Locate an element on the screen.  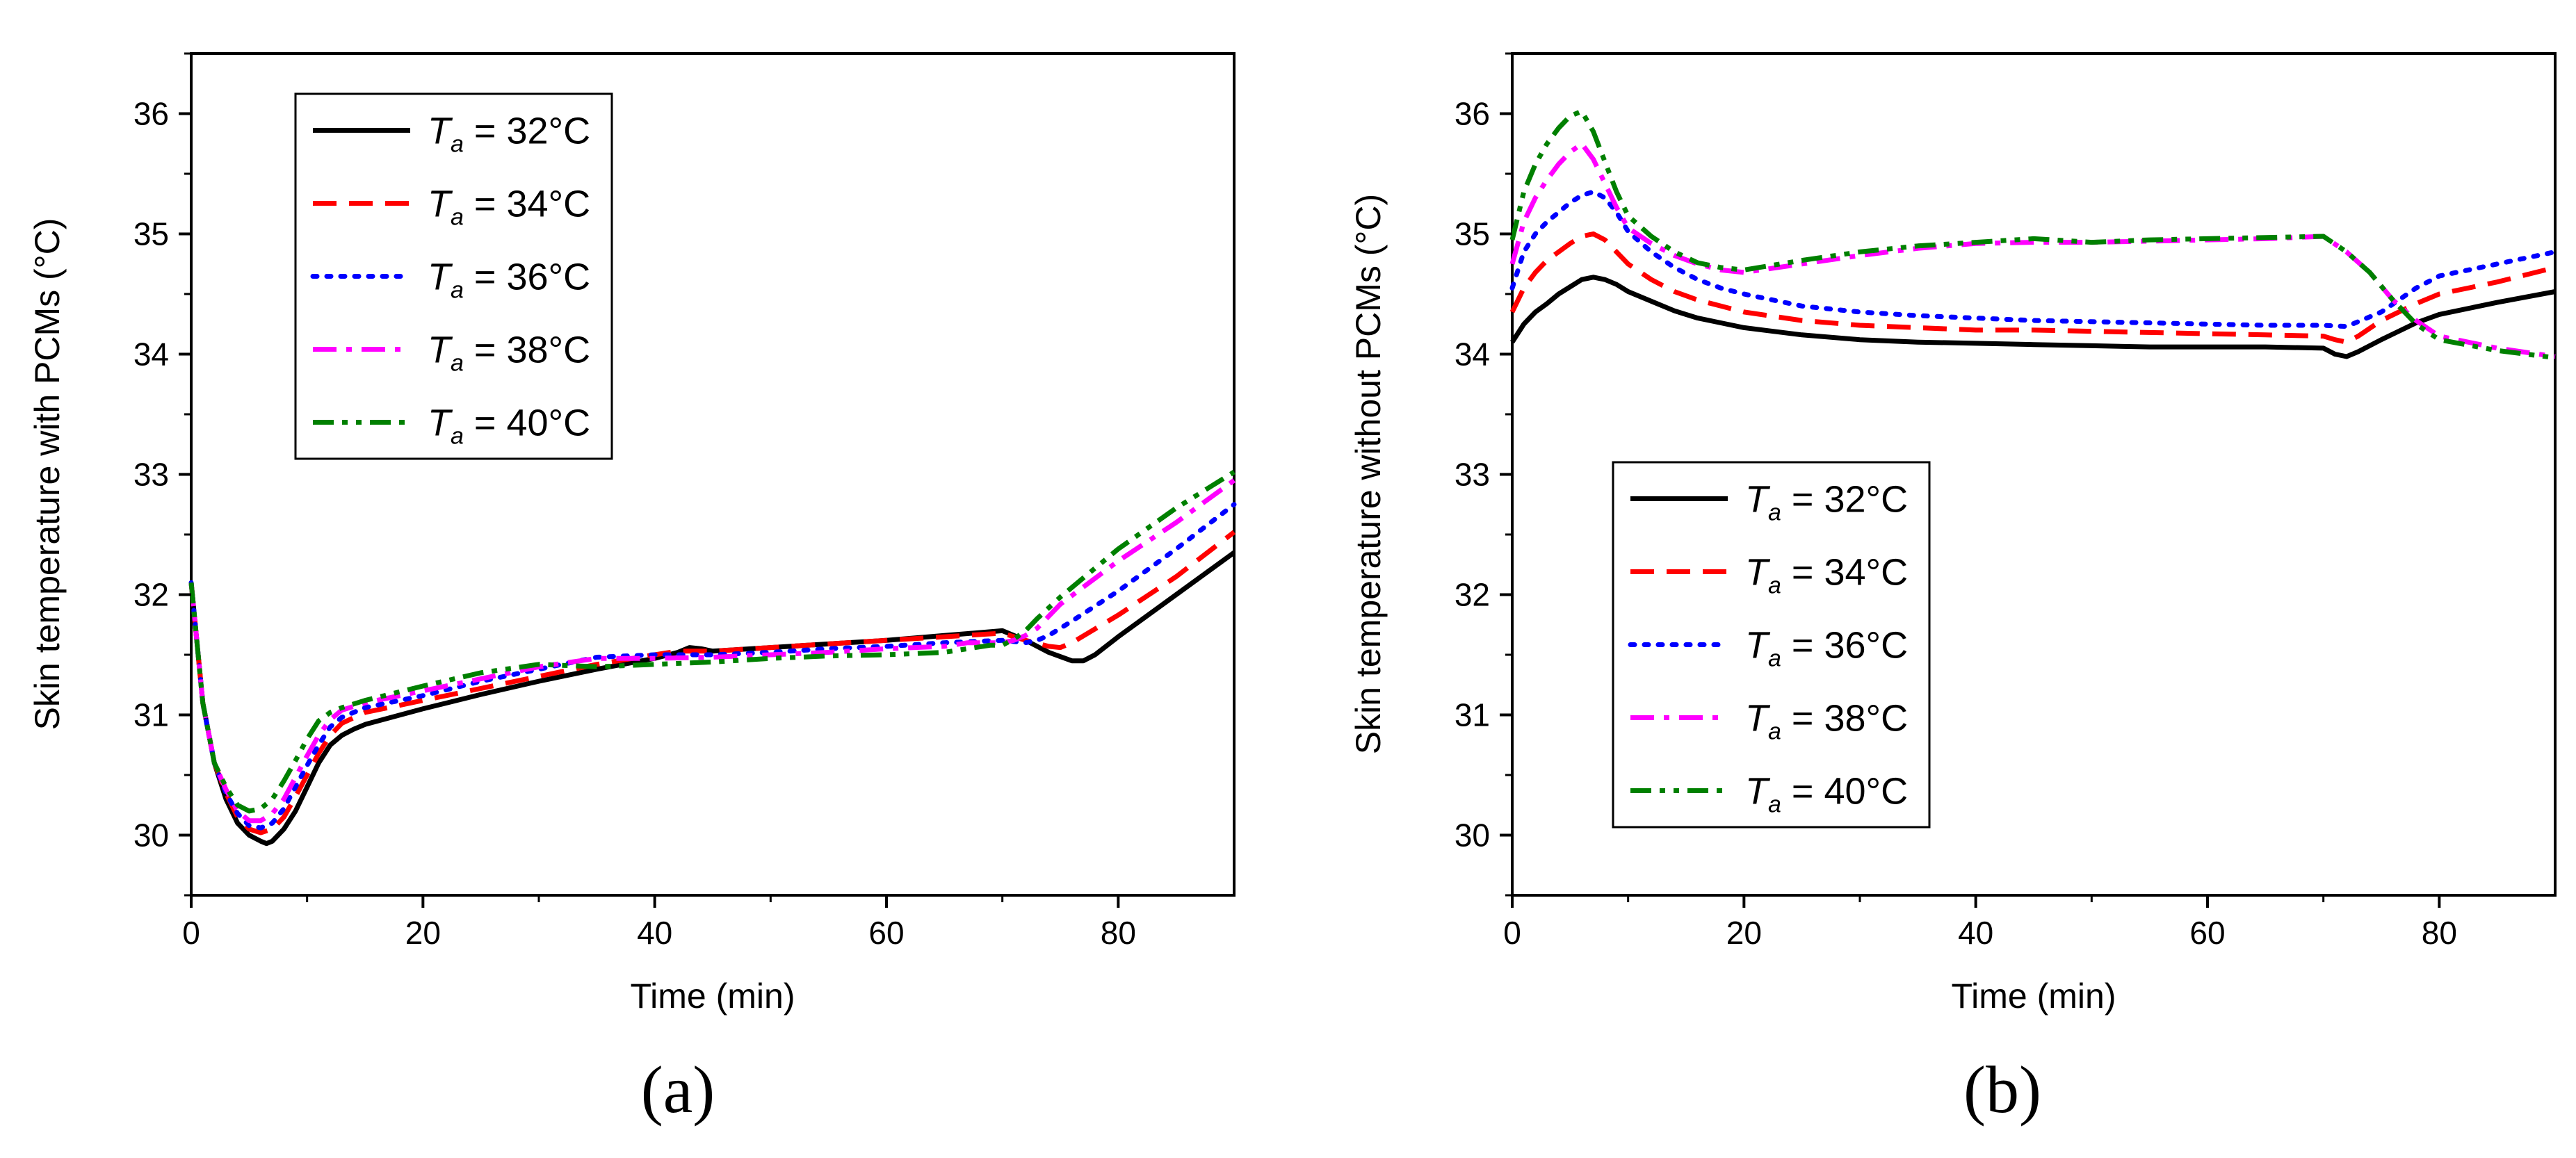
panel-a-y-tick-label: 32 is located at coordinates (151, 595).